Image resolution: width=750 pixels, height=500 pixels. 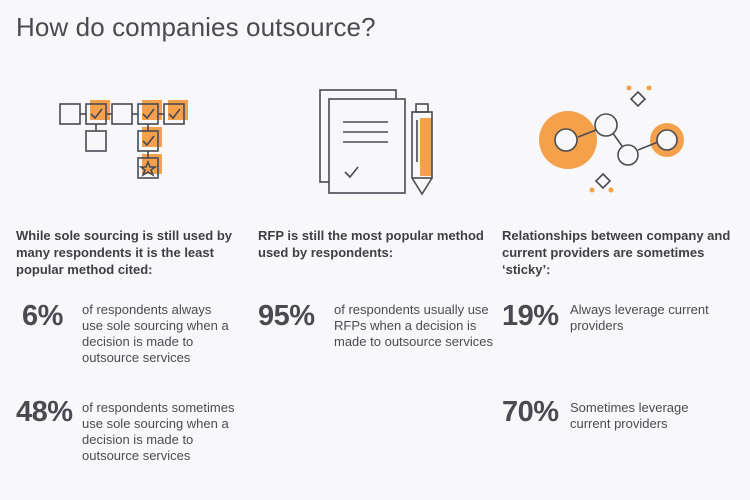 I want to click on stat-value: 70%, so click(x=530, y=412).